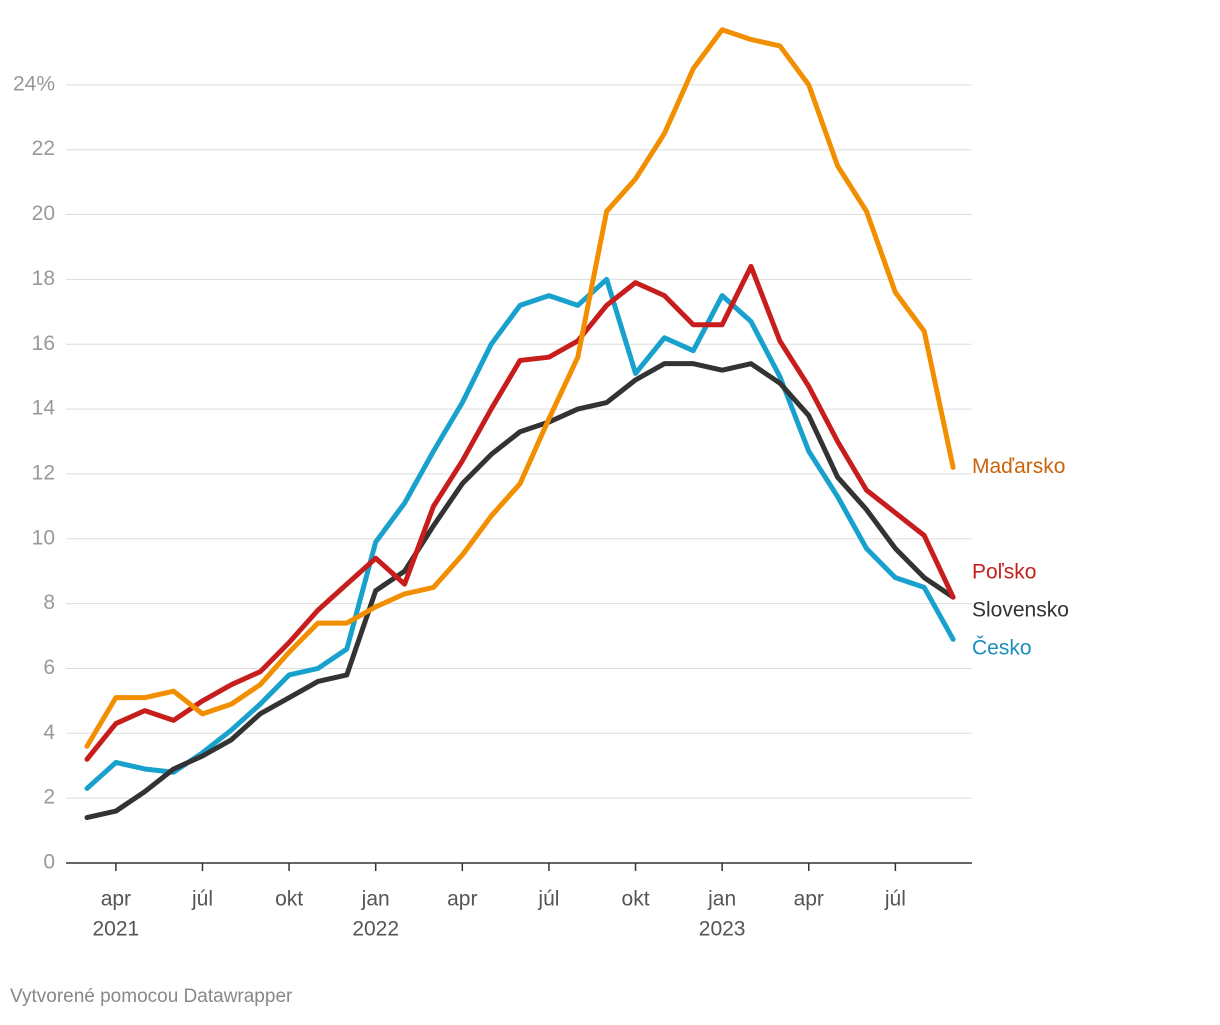 Image resolution: width=1220 pixels, height=1025 pixels. Describe the element at coordinates (49, 667) in the screenshot. I see `y-tick-label: 6` at that location.